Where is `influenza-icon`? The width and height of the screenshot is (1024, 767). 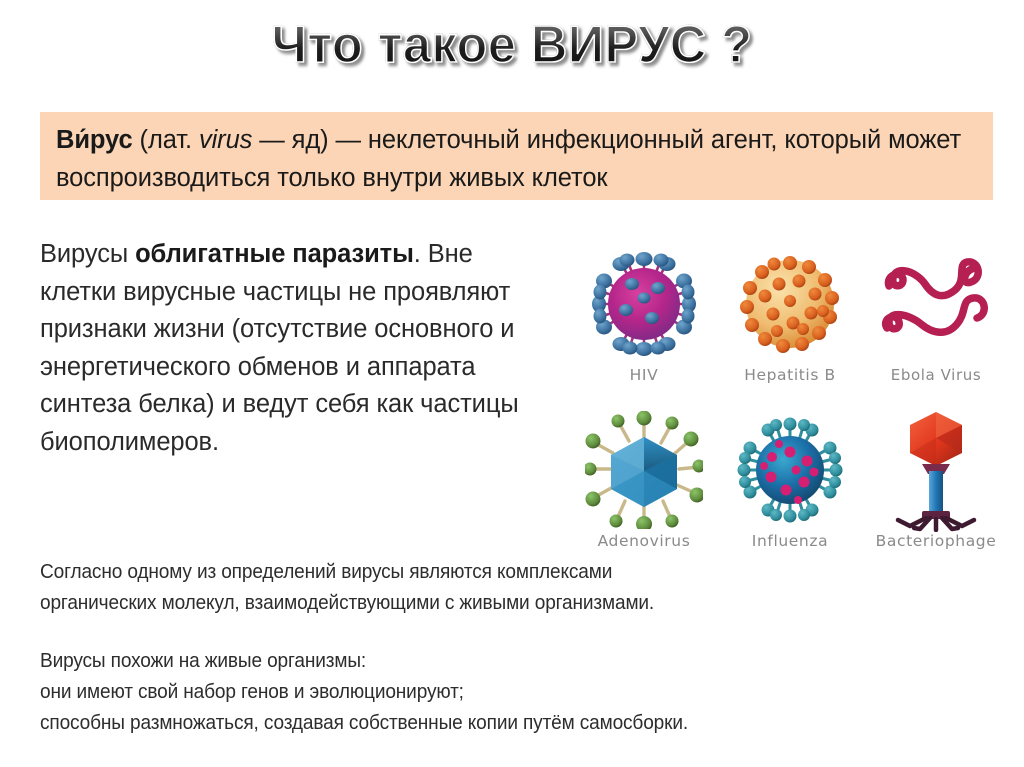 influenza-icon is located at coordinates (790, 470).